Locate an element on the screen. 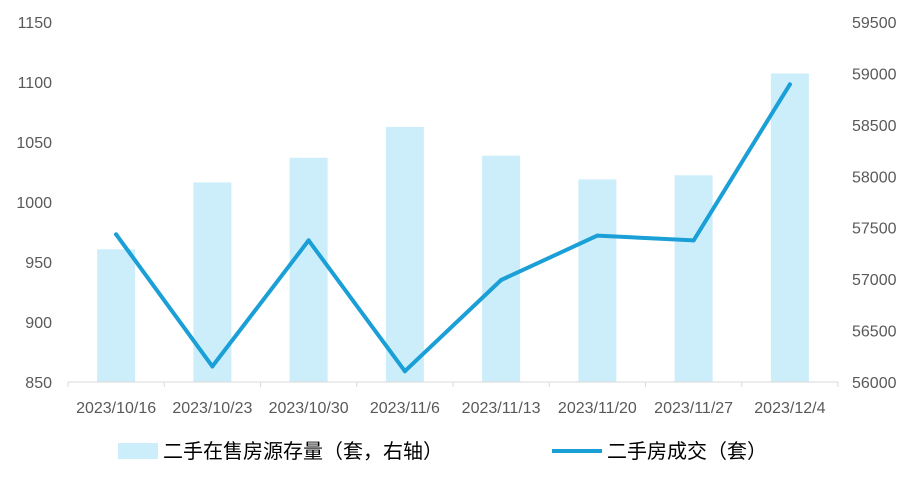 The height and width of the screenshot is (491, 916). legend-bar-swatch is located at coordinates (138, 451).